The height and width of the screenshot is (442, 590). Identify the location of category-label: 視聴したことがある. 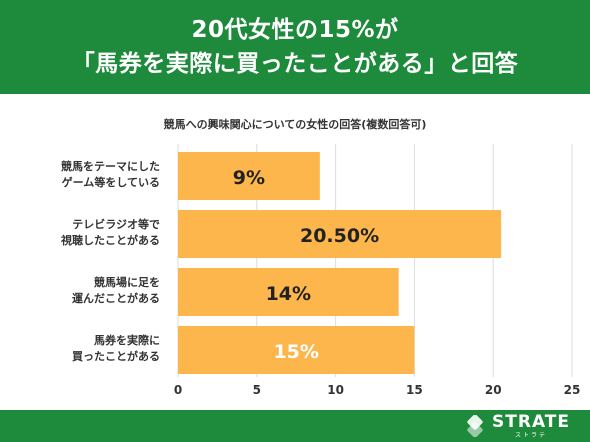
(110, 240).